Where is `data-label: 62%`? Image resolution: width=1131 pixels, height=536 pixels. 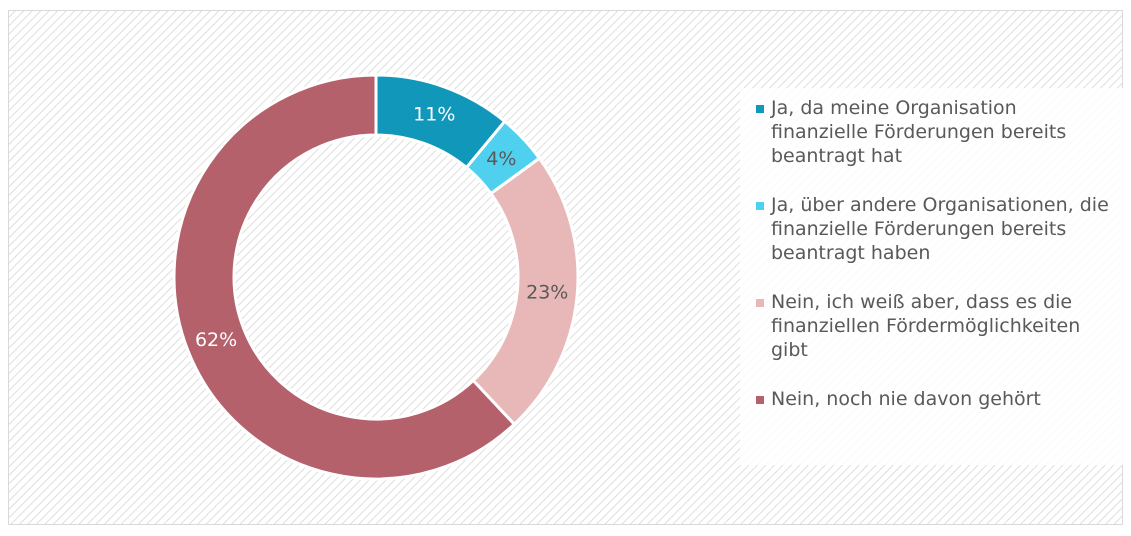 data-label: 62% is located at coordinates (216, 340).